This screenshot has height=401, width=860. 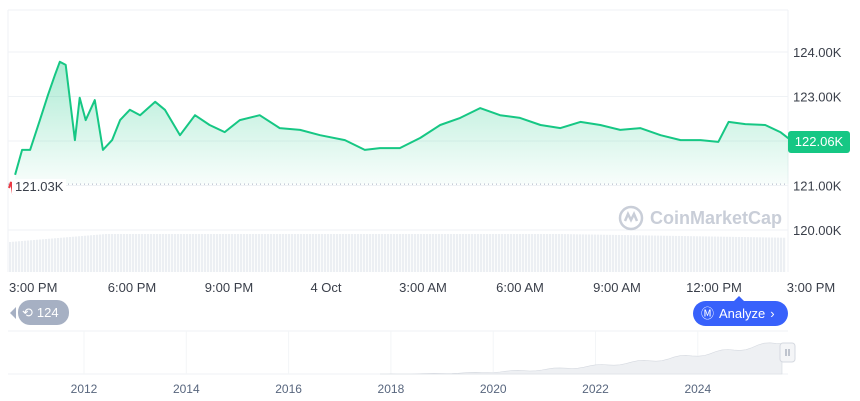 What do you see at coordinates (742, 313) in the screenshot?
I see `analyze-label: Analyze` at bounding box center [742, 313].